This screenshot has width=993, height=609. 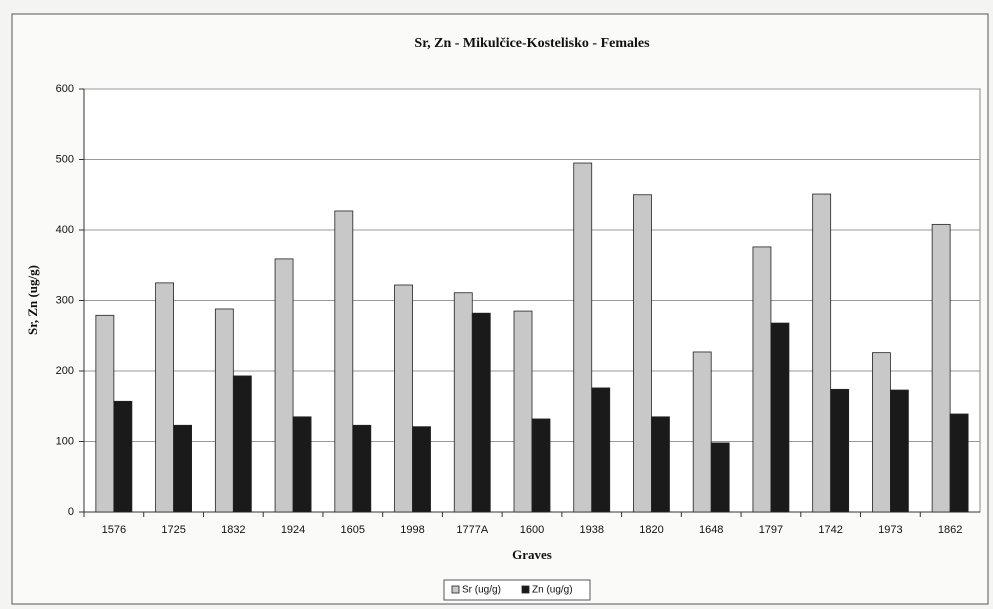 I want to click on x-tick-label: 1998, so click(x=412, y=530).